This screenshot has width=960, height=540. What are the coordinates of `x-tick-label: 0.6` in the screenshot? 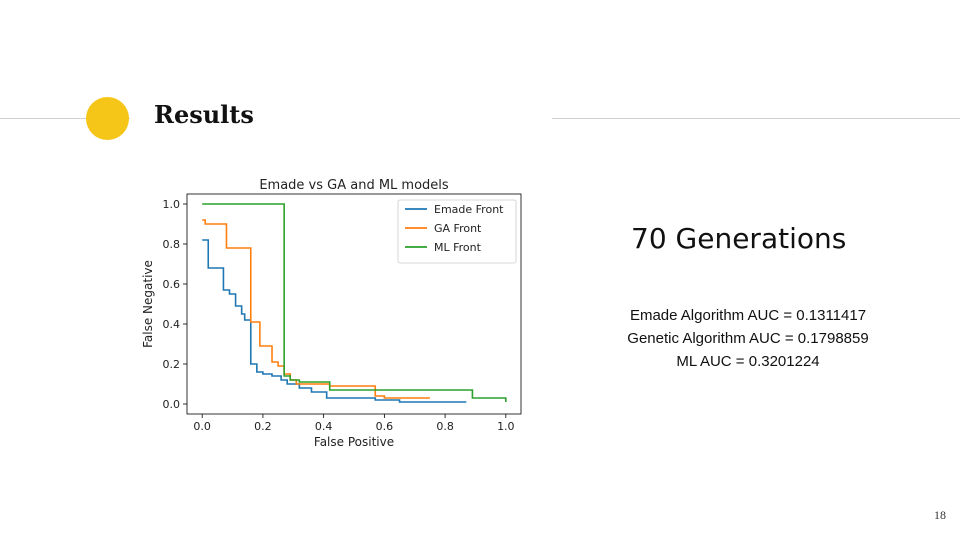 It's located at (385, 426).